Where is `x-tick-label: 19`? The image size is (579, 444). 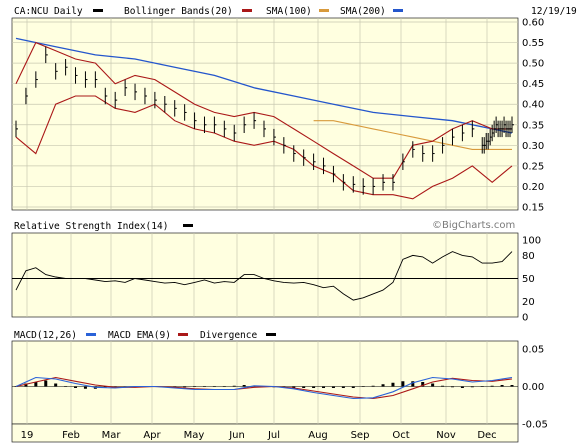
x-tick-label: 19 is located at coordinates (27, 435).